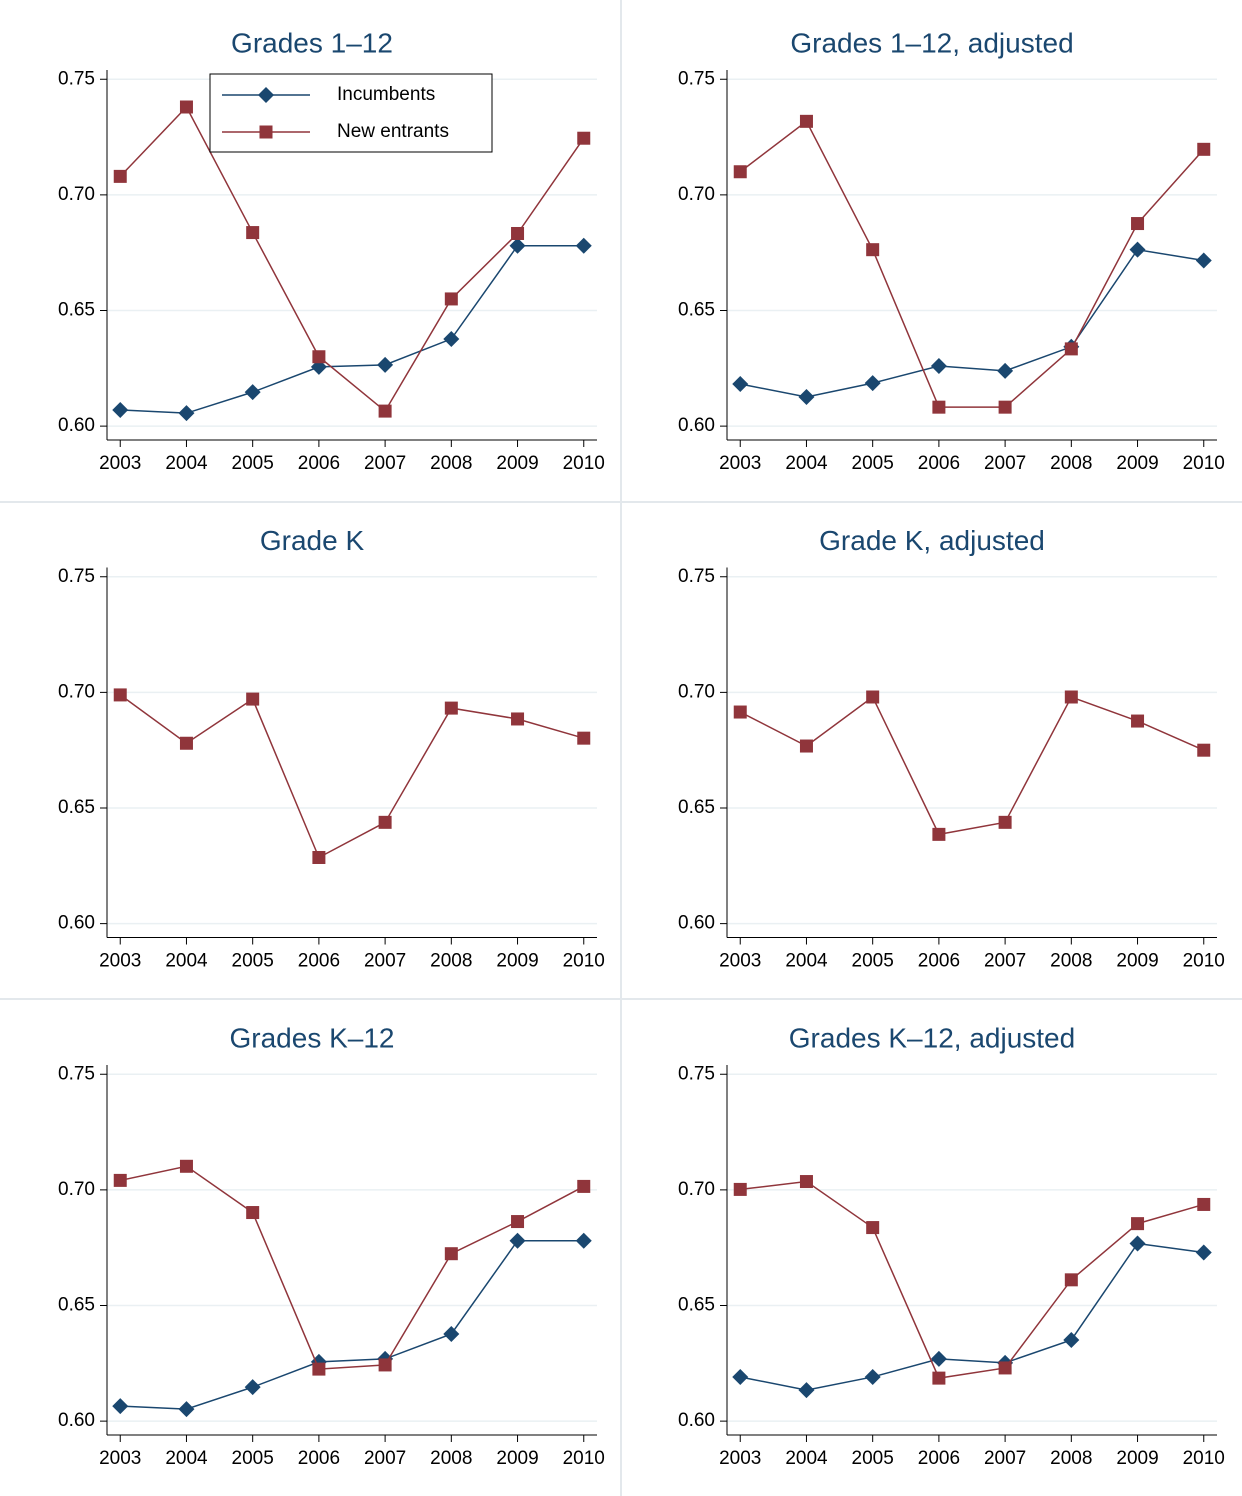 The image size is (1242, 1496). I want to click on legend-box, so click(351, 113).